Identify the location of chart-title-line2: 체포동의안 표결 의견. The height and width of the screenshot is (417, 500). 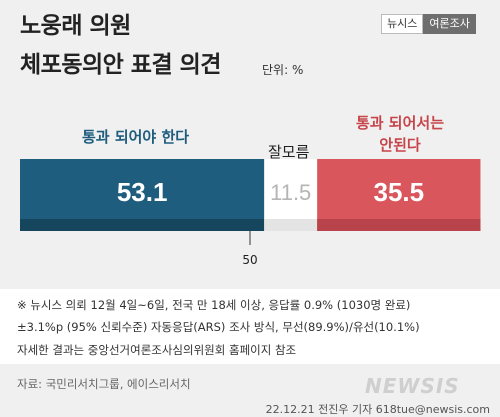
(120, 65).